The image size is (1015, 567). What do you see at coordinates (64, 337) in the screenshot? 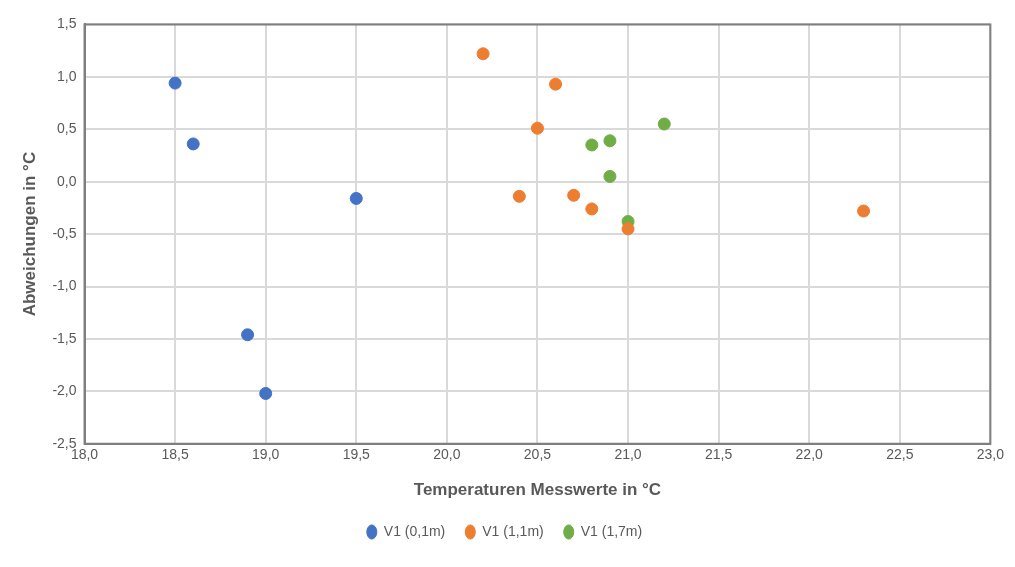
I see `y-tick-label: -1,5` at bounding box center [64, 337].